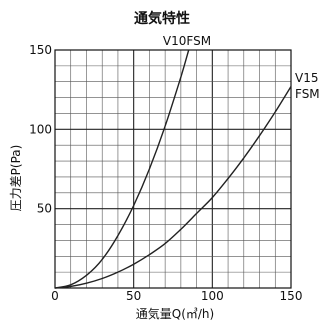 The image size is (324, 325). I want to click on x-tick-label: 150, so click(291, 296).